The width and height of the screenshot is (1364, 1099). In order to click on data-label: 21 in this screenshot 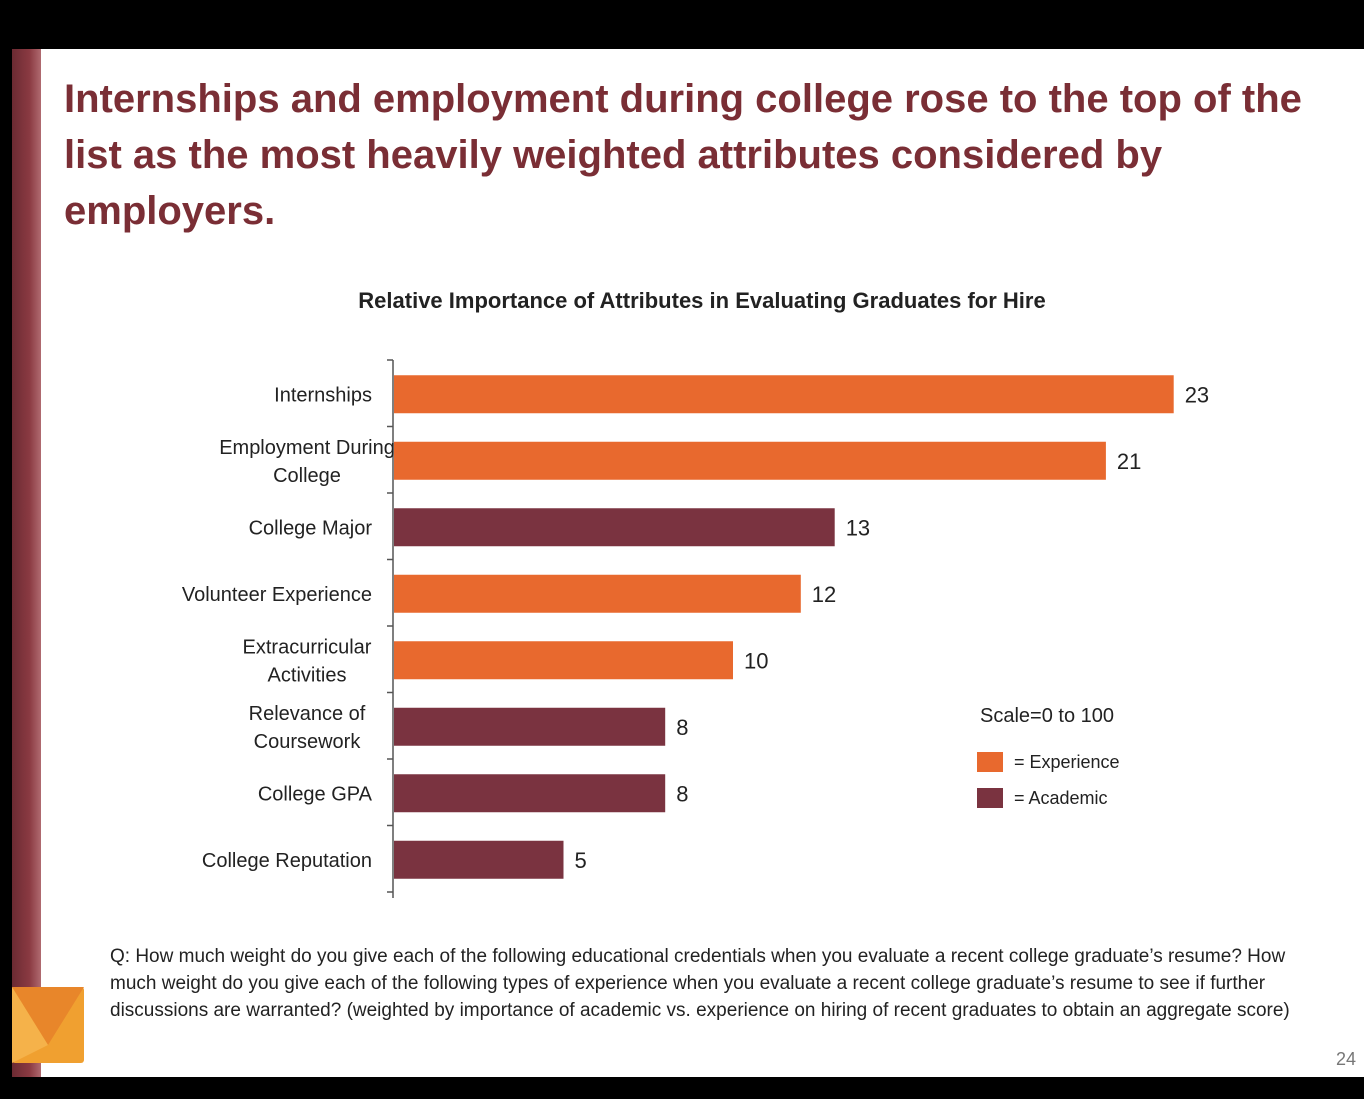, I will do `click(1129, 461)`.